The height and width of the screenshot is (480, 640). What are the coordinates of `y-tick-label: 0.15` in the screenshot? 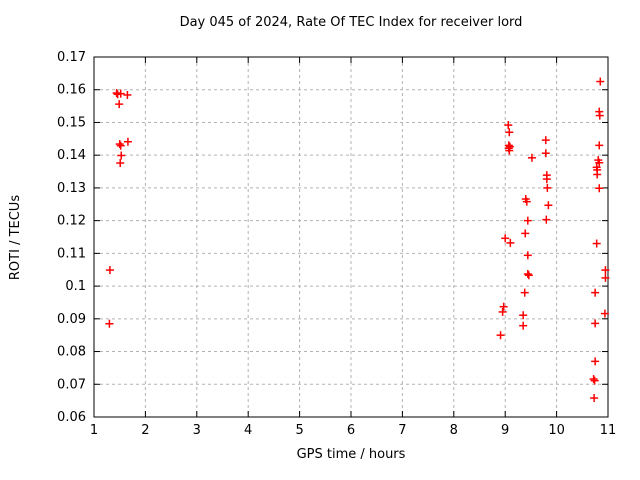 It's located at (71, 122).